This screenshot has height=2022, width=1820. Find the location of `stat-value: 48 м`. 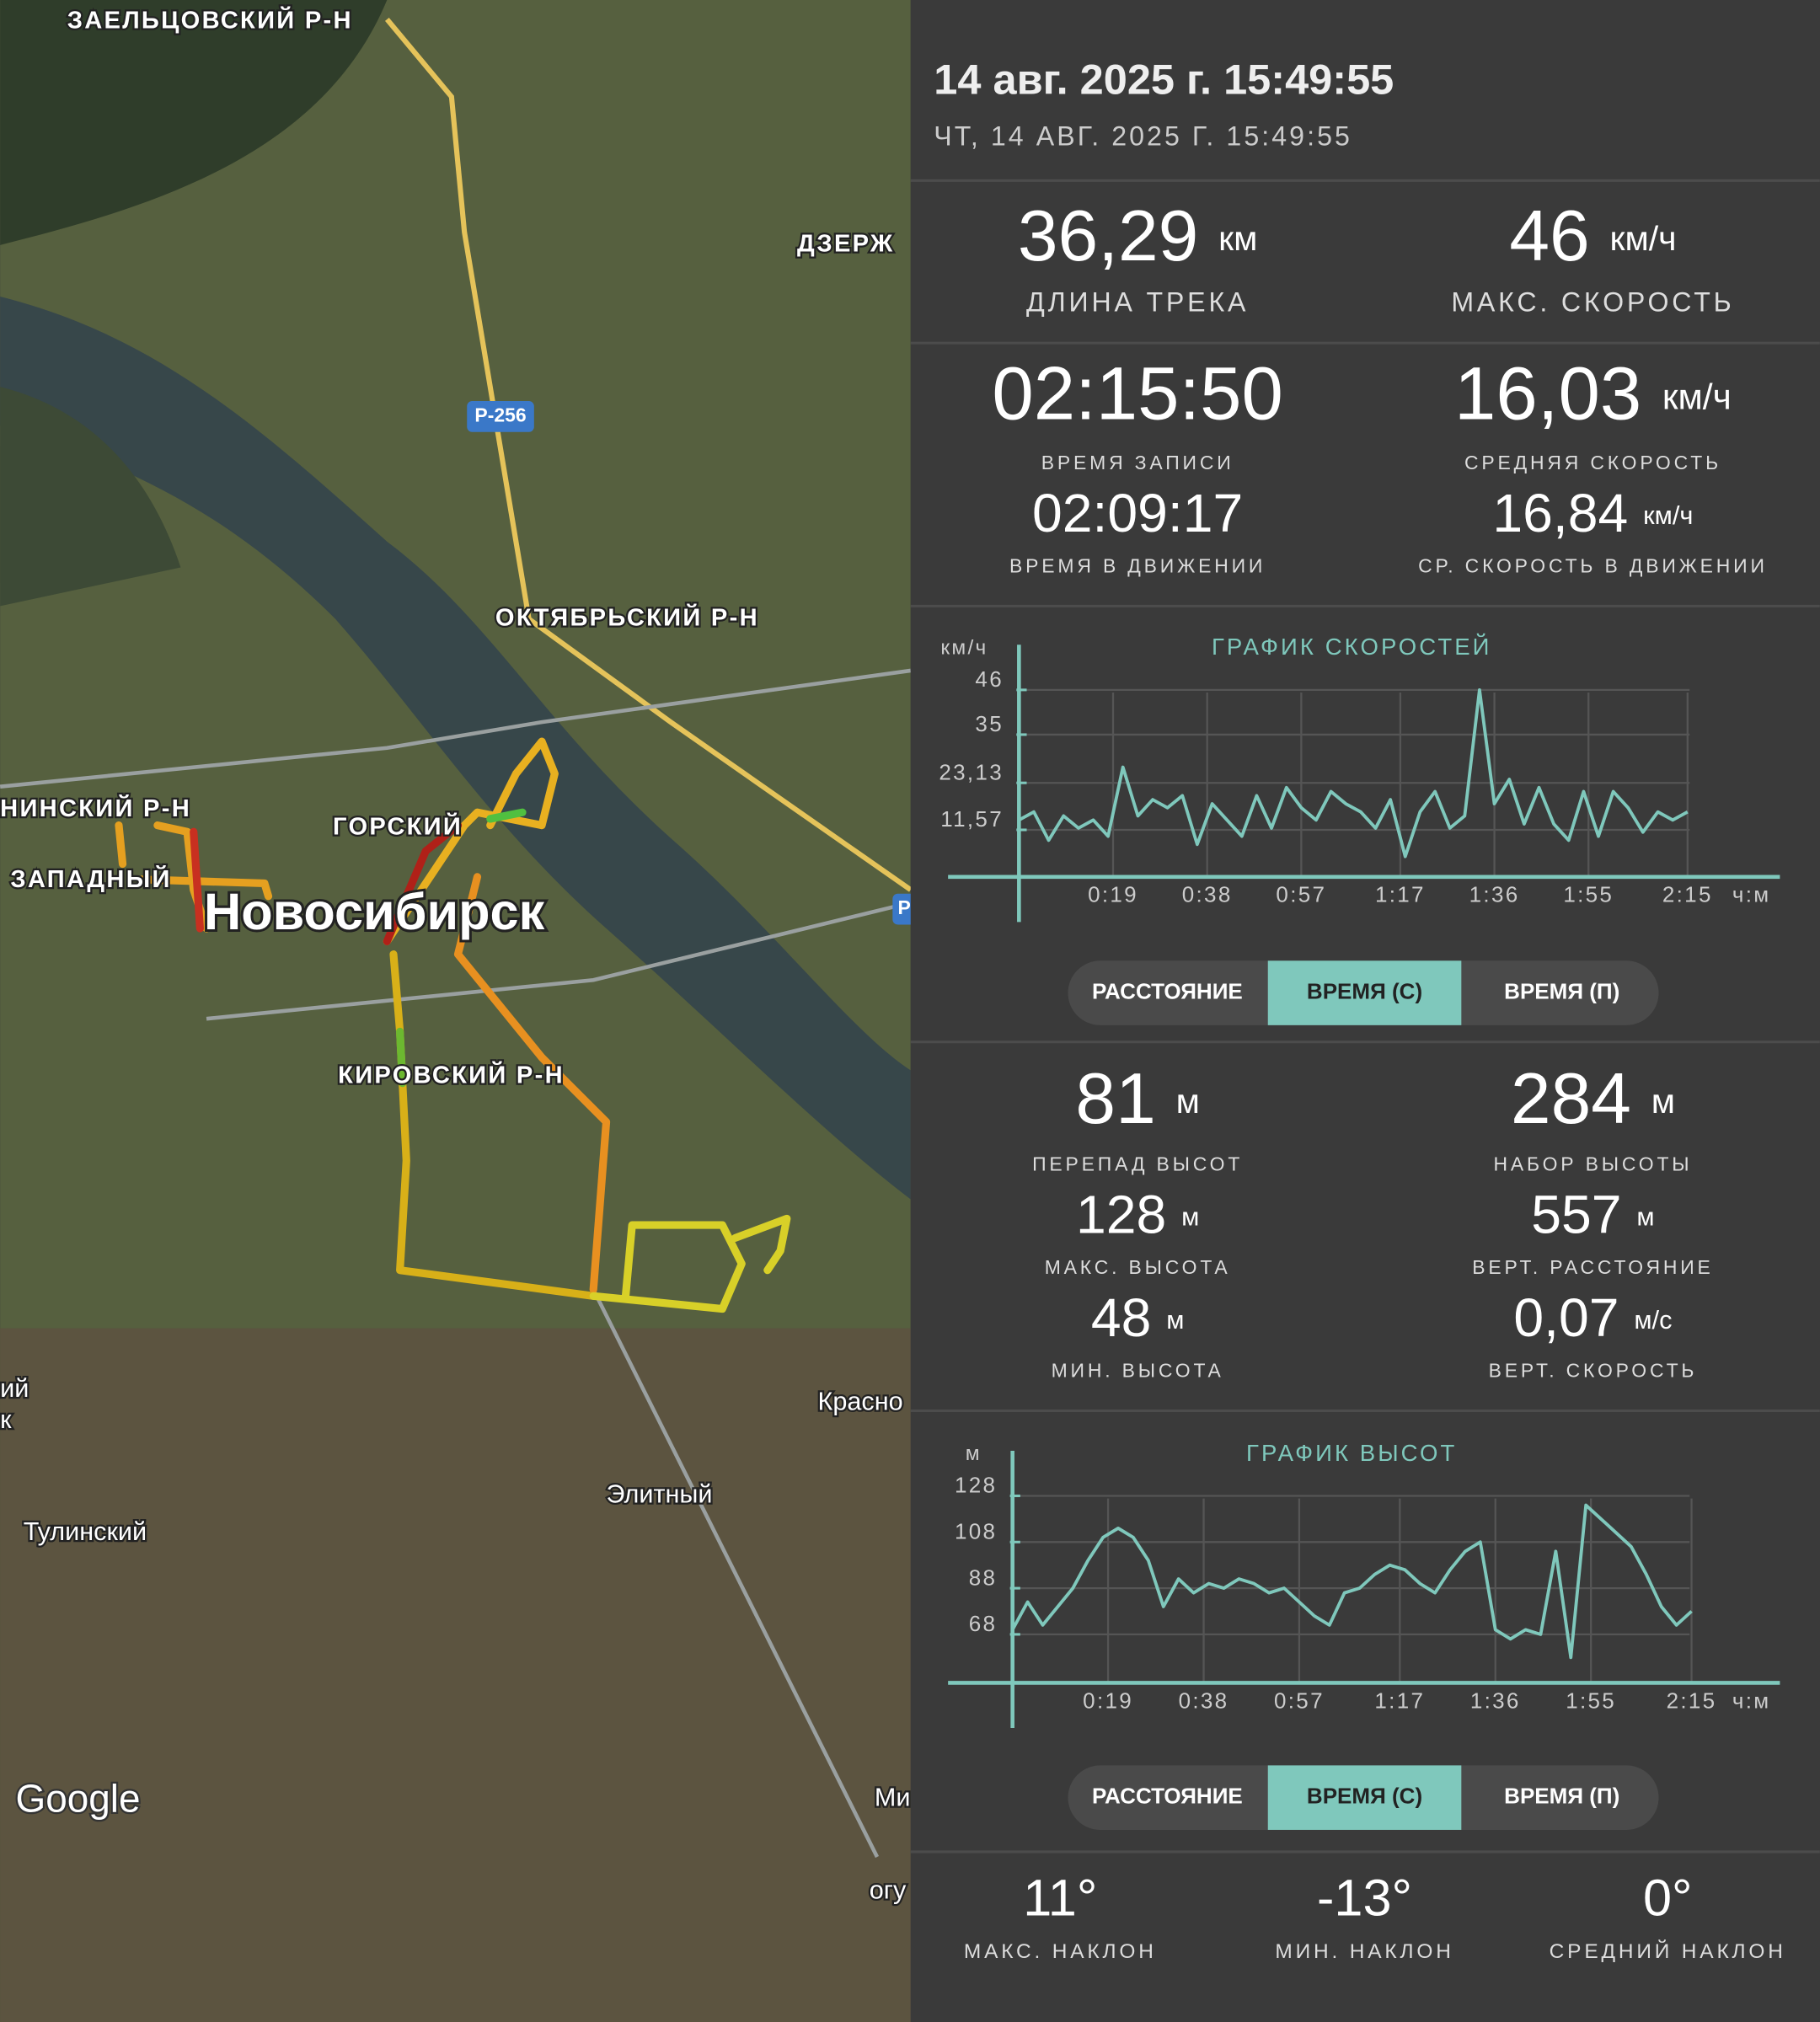

stat-value: 48 м is located at coordinates (1138, 1317).